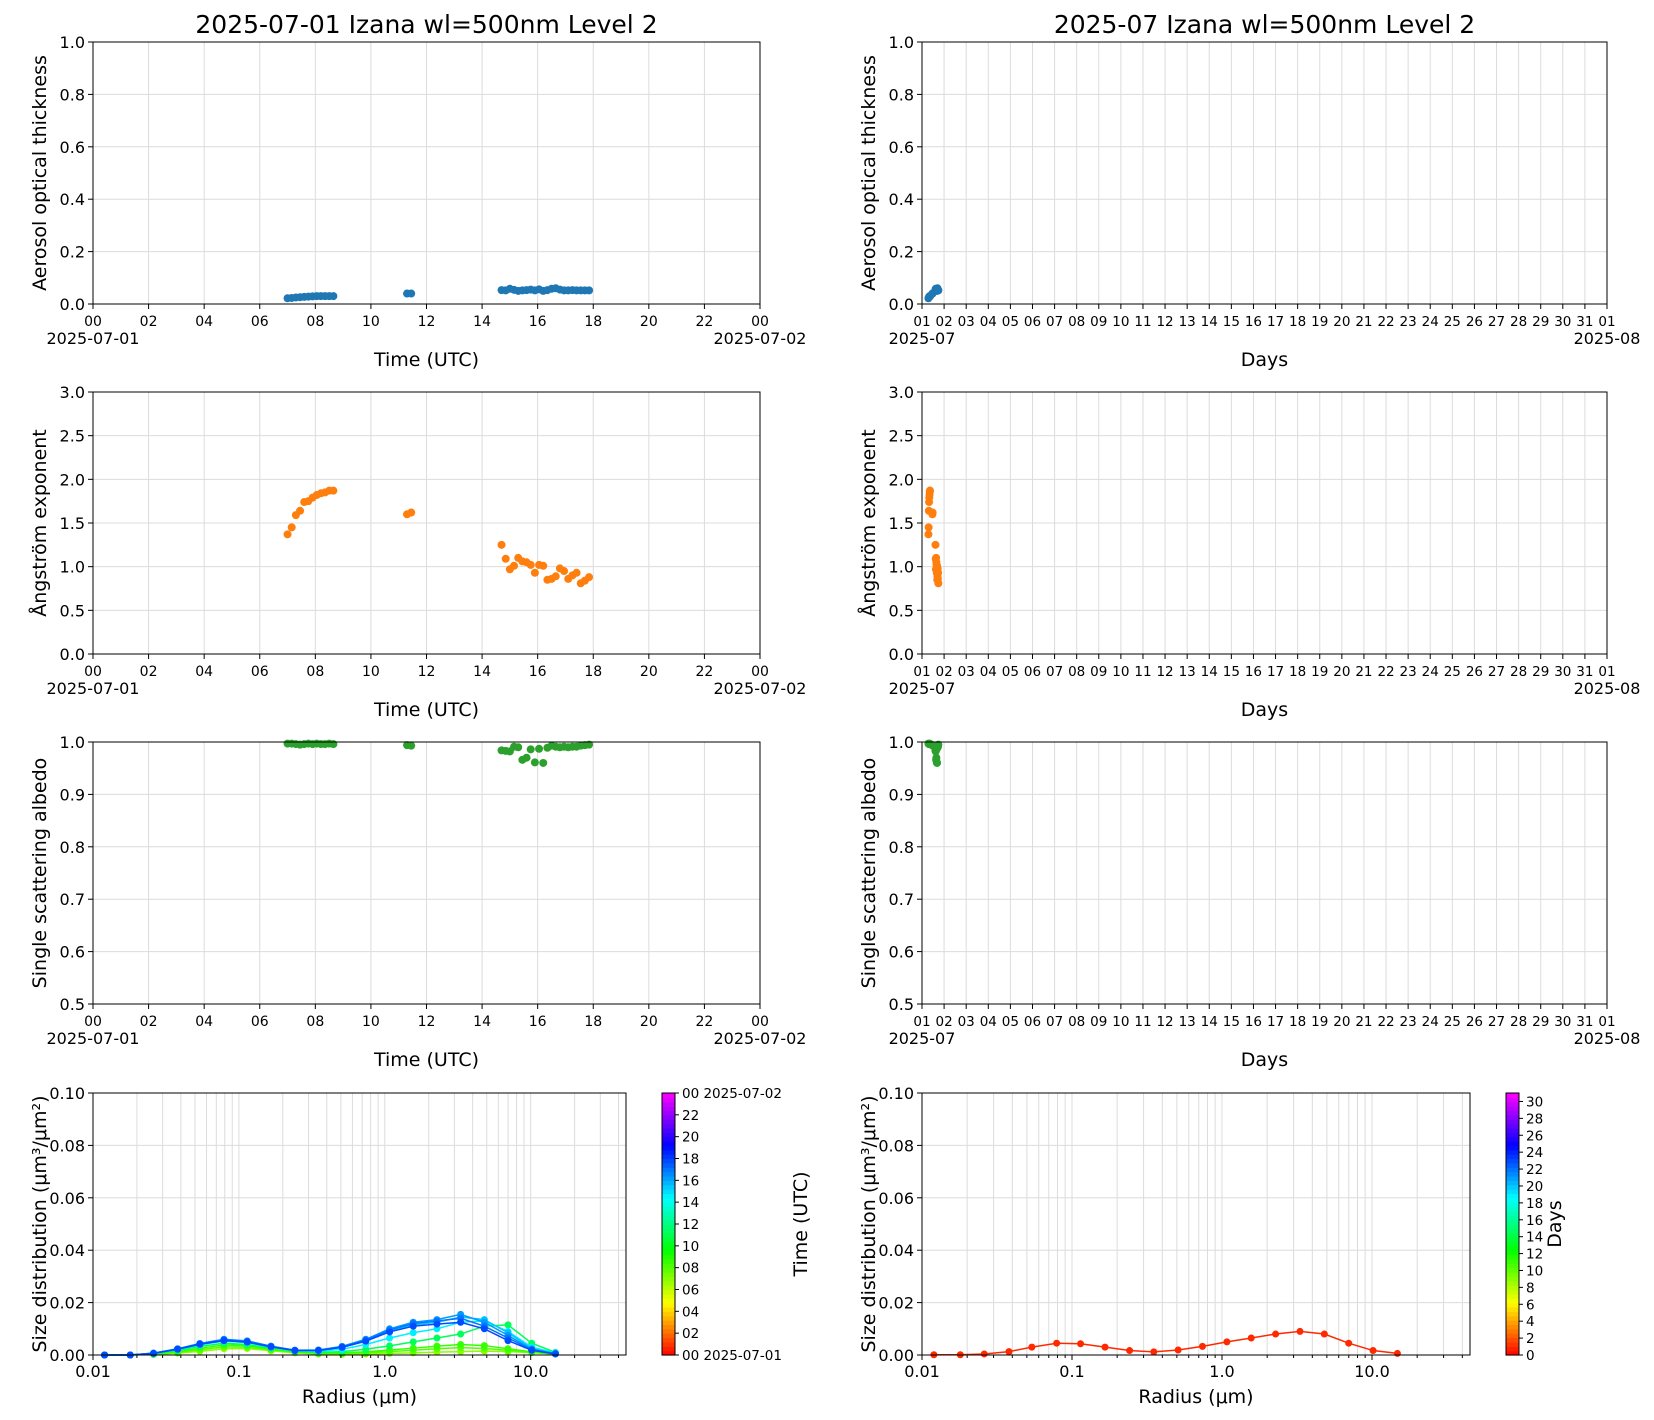  What do you see at coordinates (690, 1334) in the screenshot?
I see `colorbar-tick-label: 02` at bounding box center [690, 1334].